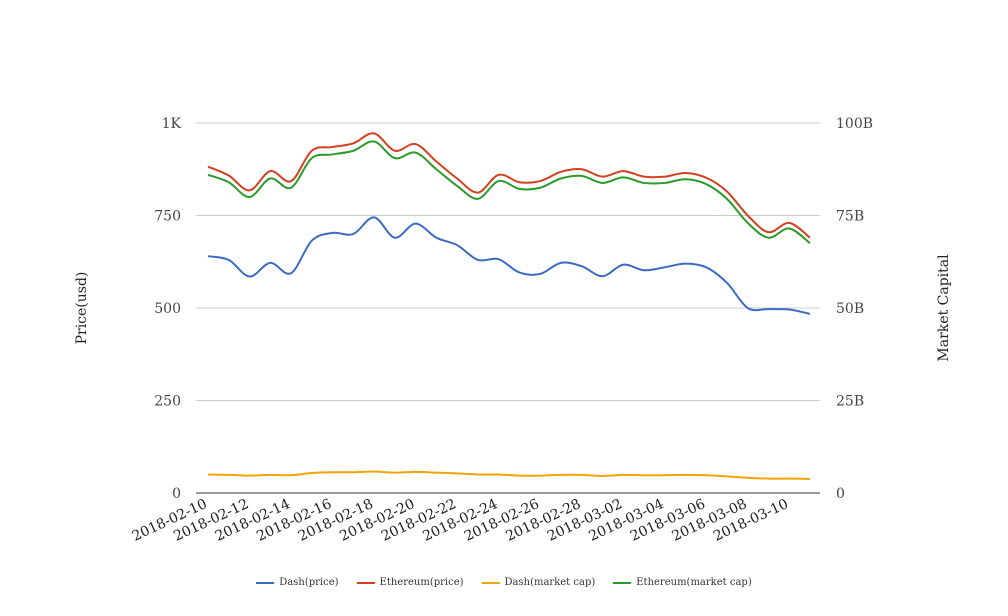 This screenshot has width=1008, height=616. I want to click on y2-tick-label: 0, so click(840, 494).